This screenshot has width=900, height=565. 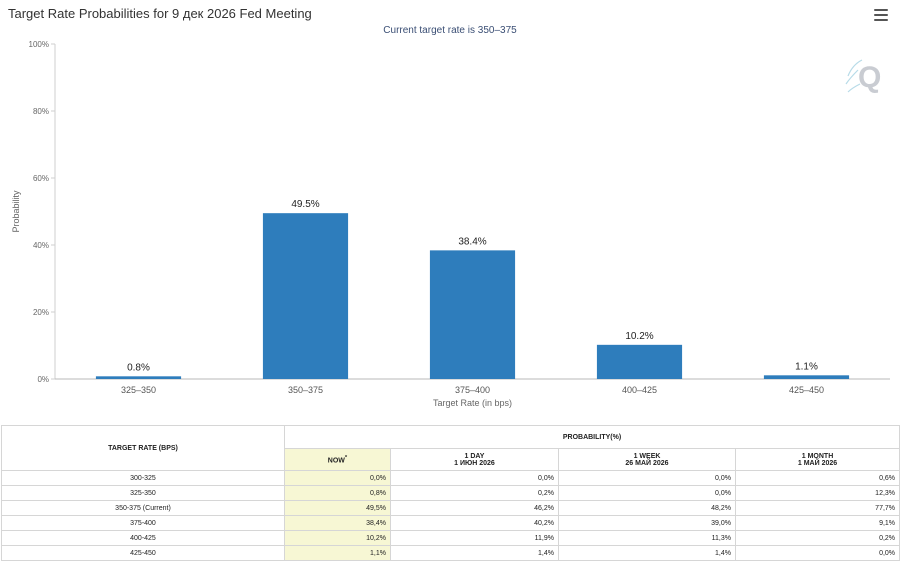 What do you see at coordinates (41, 245) in the screenshot?
I see `y-tick-label: 40%` at bounding box center [41, 245].